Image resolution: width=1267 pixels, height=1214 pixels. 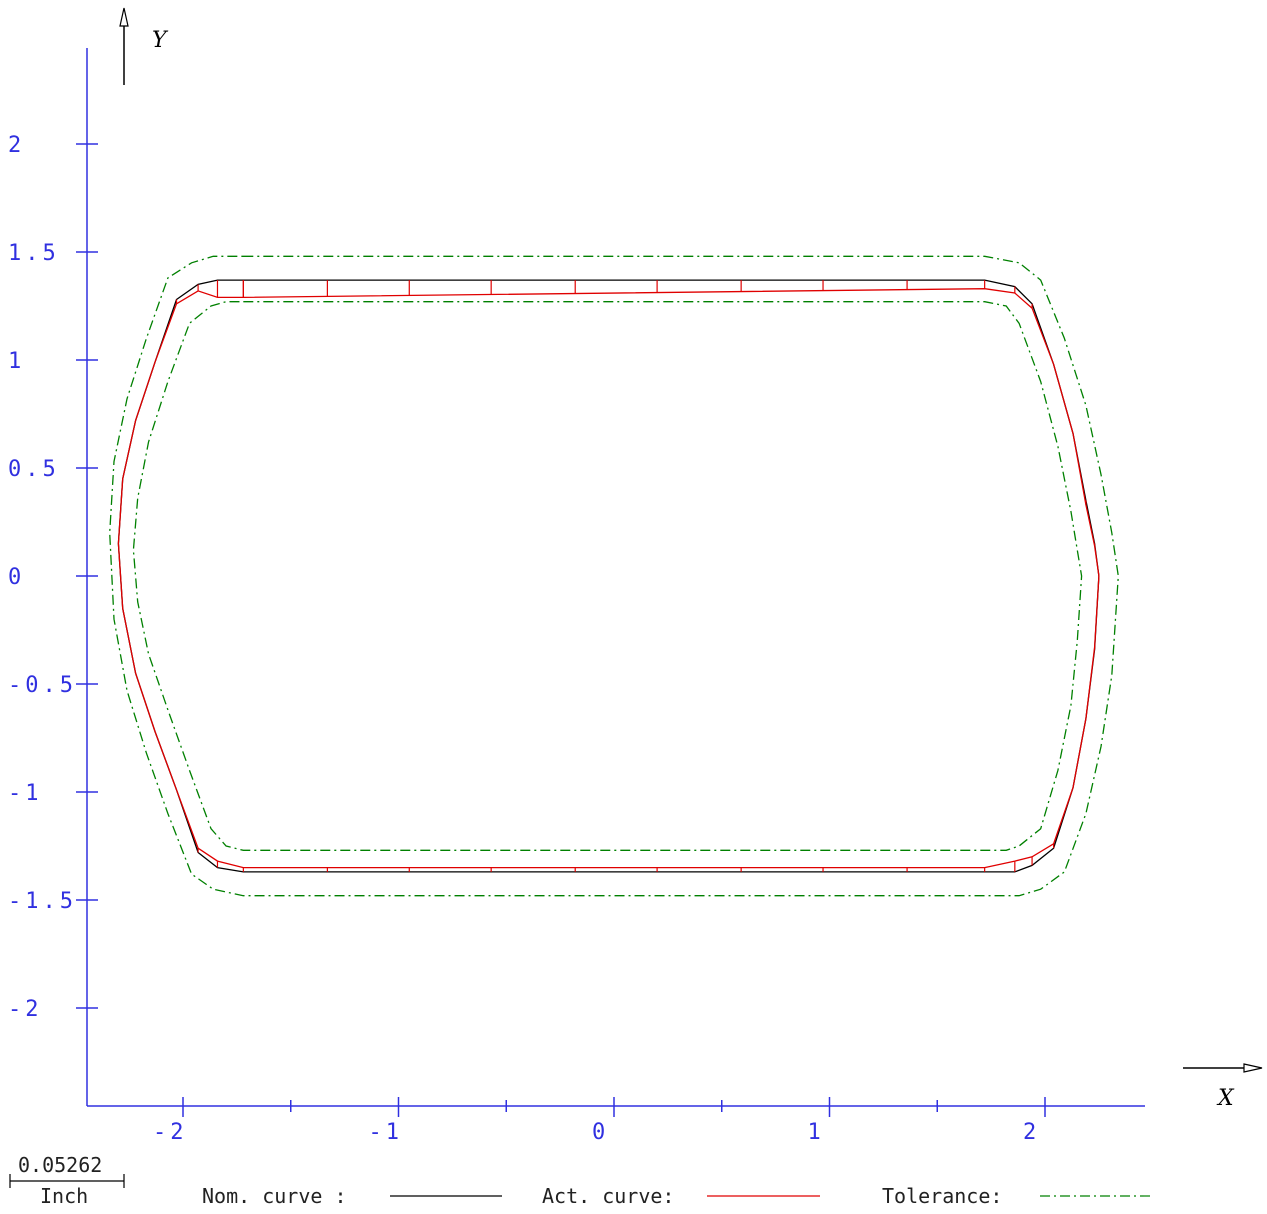 I want to click on x-tick-label: -2, so click(x=170, y=1132).